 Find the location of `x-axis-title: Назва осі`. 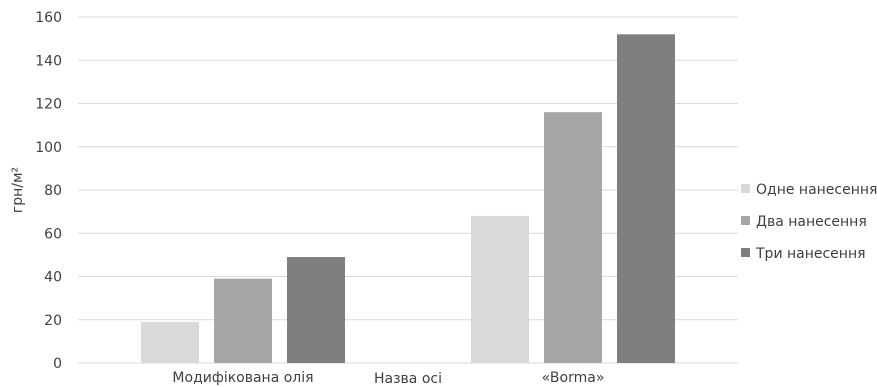

x-axis-title: Назва осі is located at coordinates (408, 379).